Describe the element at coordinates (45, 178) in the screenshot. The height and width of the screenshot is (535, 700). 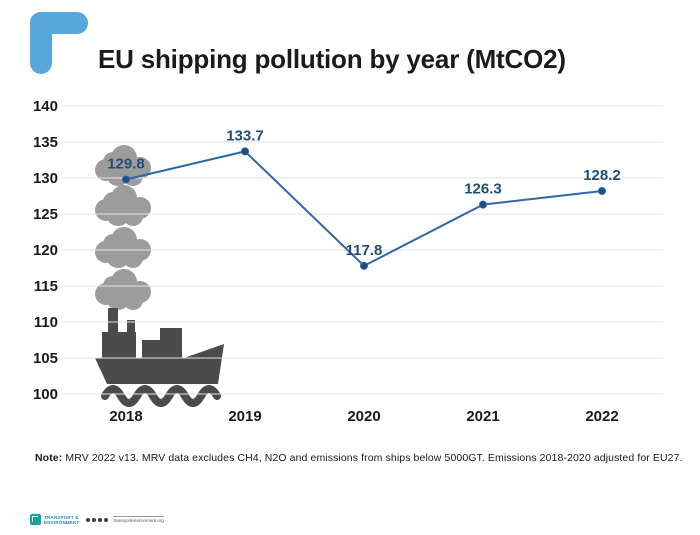
I see `y-axis-tick-label: 130` at that location.